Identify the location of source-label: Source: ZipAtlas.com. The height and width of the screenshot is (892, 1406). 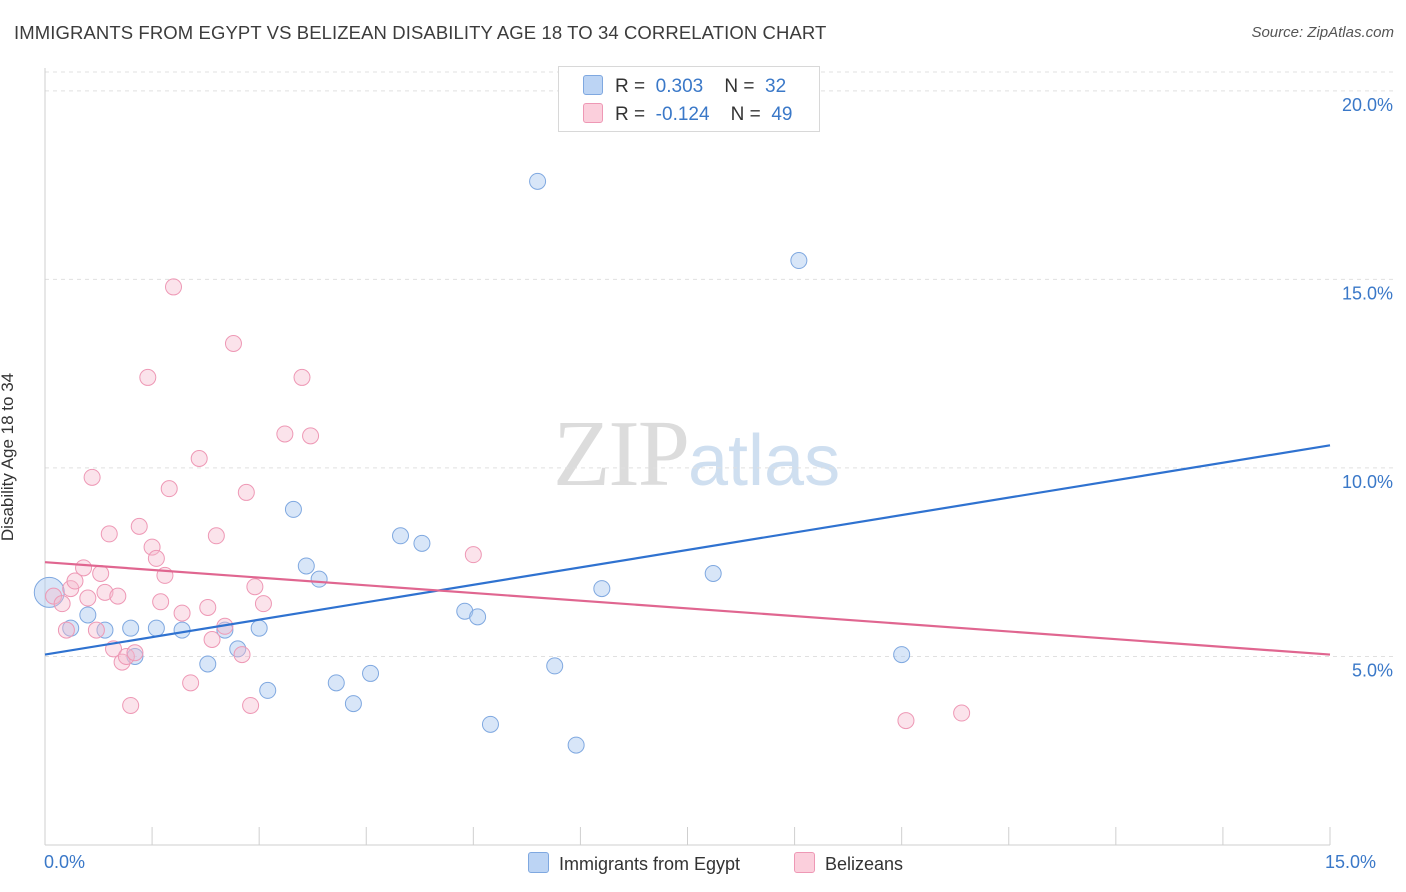
(1322, 32).